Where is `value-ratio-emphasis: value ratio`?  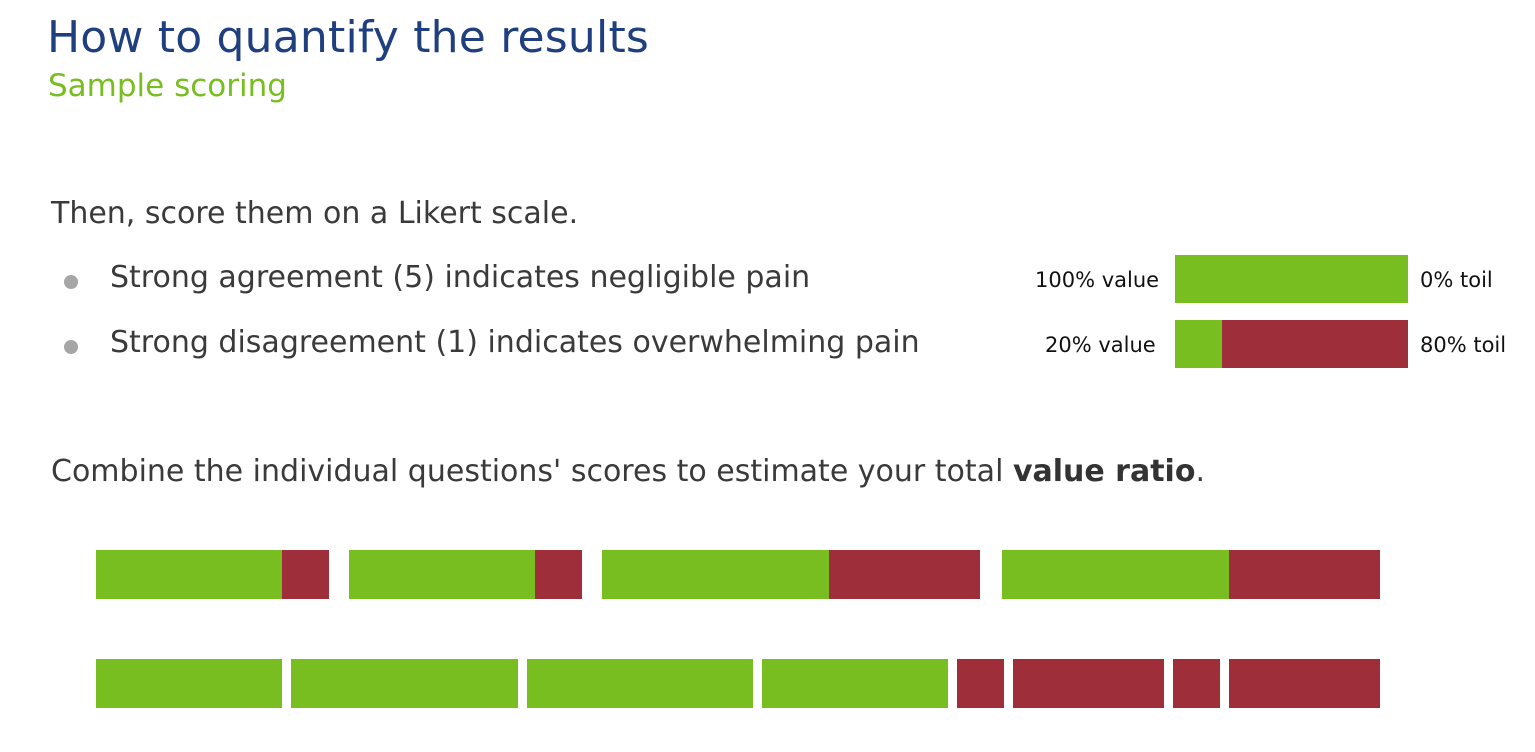 value-ratio-emphasis: value ratio is located at coordinates (1104, 471).